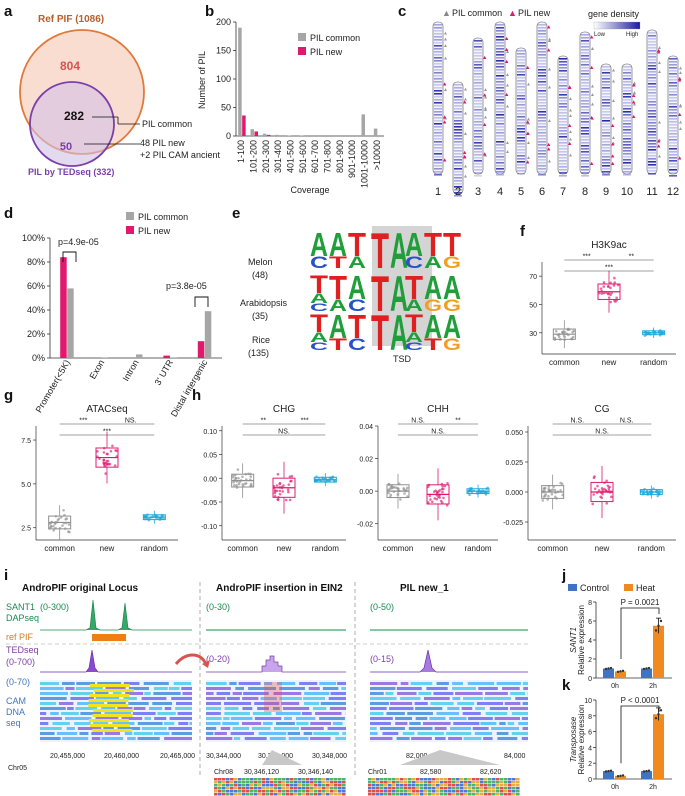 The height and width of the screenshot is (796, 685). What do you see at coordinates (491, 772) in the screenshot?
I see `zoom-3-coord-b: 82,620` at bounding box center [491, 772].